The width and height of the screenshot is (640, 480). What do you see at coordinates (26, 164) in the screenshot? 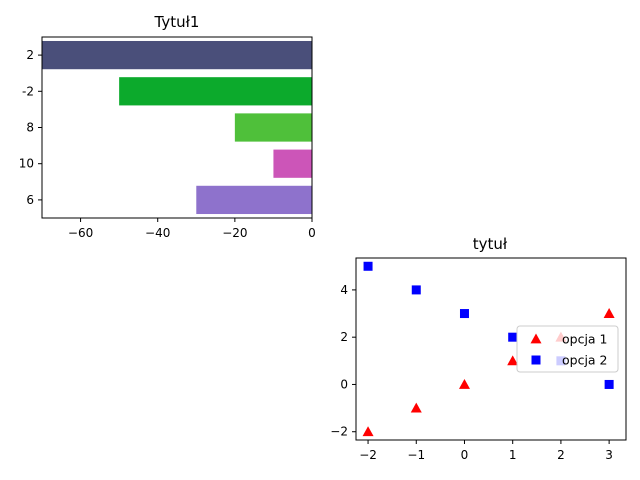
I see `y-tick-label: 10` at bounding box center [26, 164].